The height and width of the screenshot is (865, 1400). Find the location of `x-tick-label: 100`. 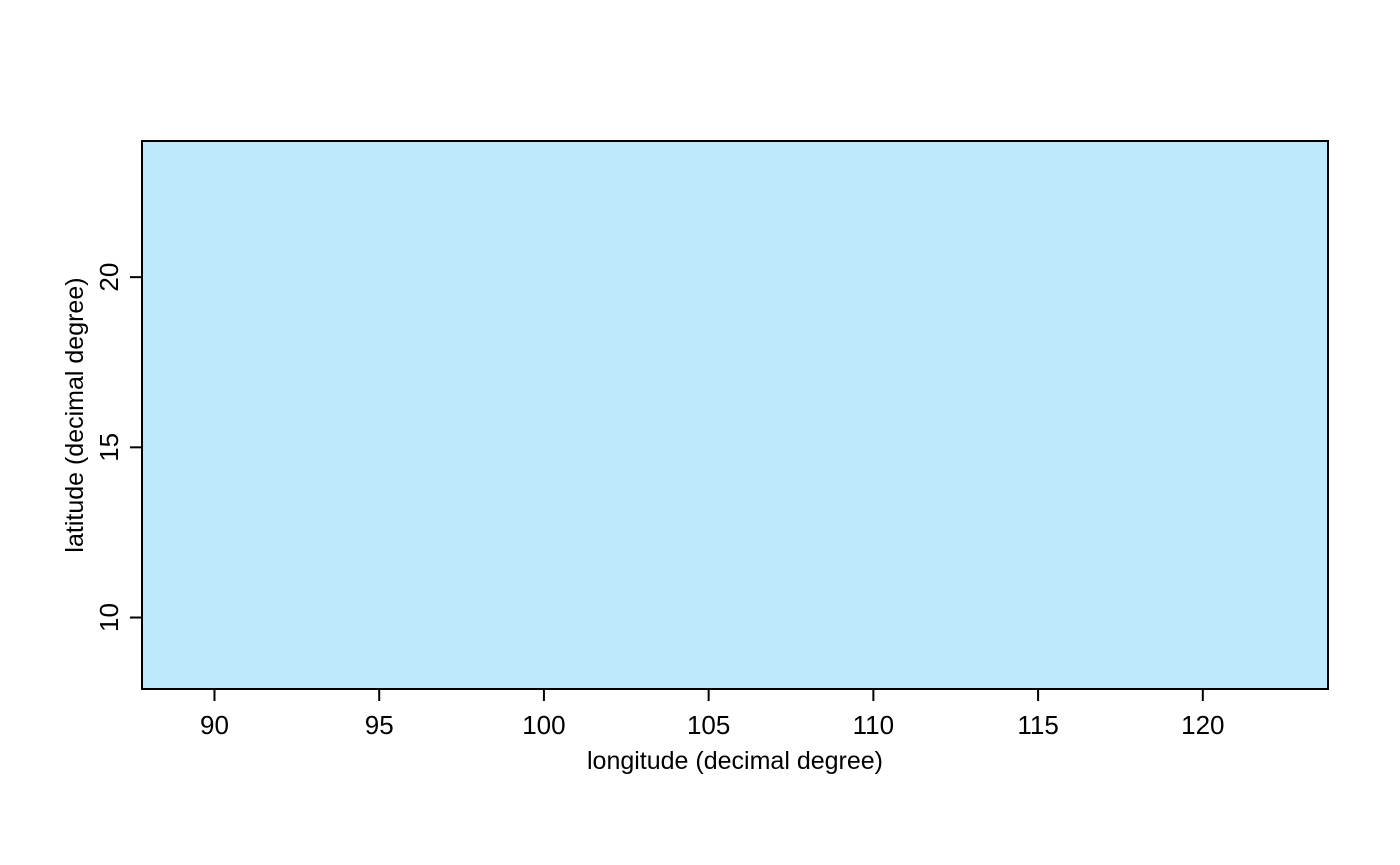

x-tick-label: 100 is located at coordinates (543, 725).